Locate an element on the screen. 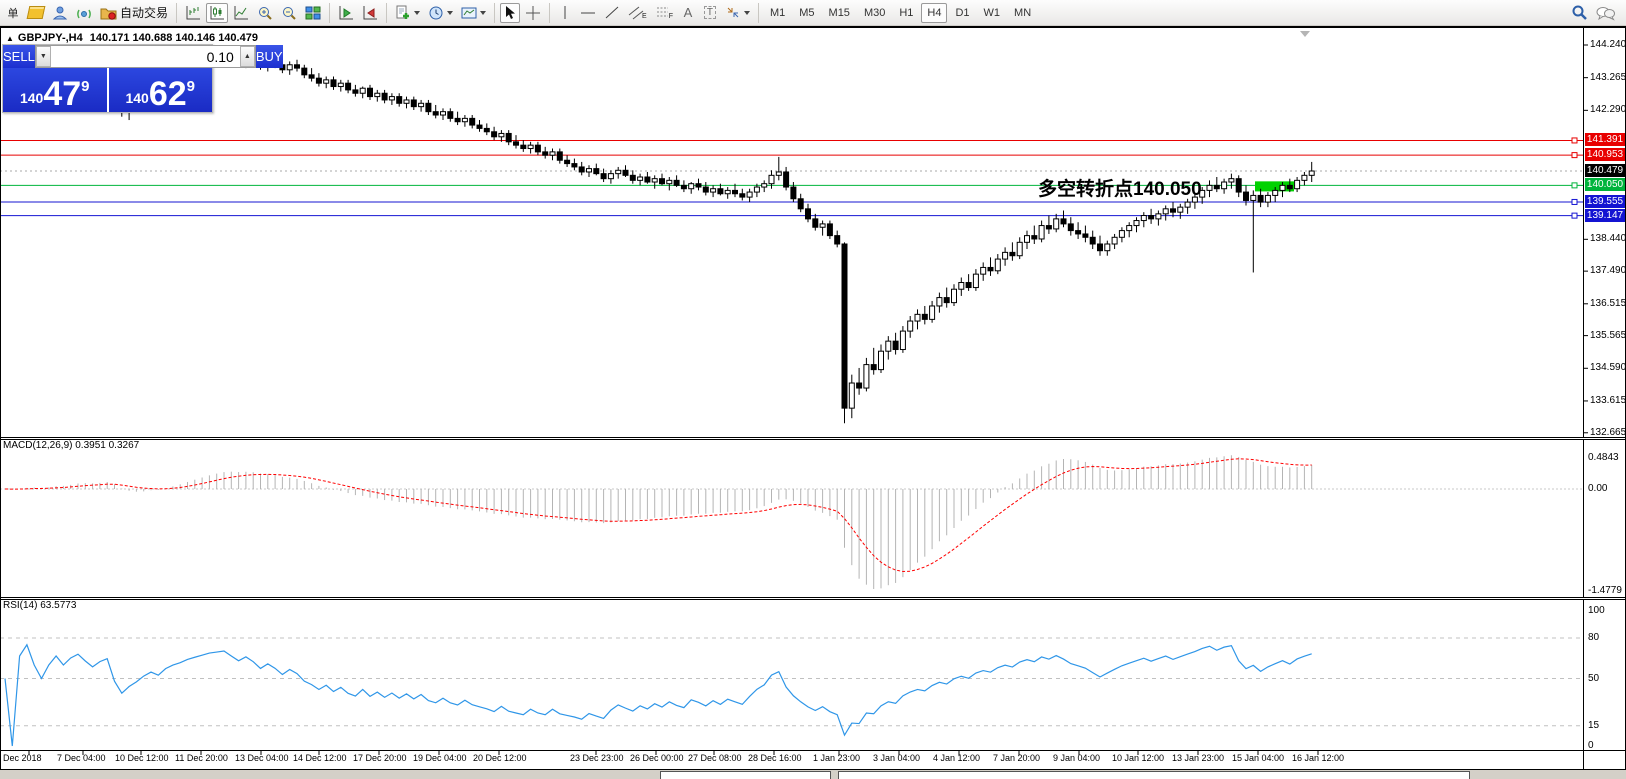 The image size is (1626, 779). tile-windows-button is located at coordinates (313, 13).